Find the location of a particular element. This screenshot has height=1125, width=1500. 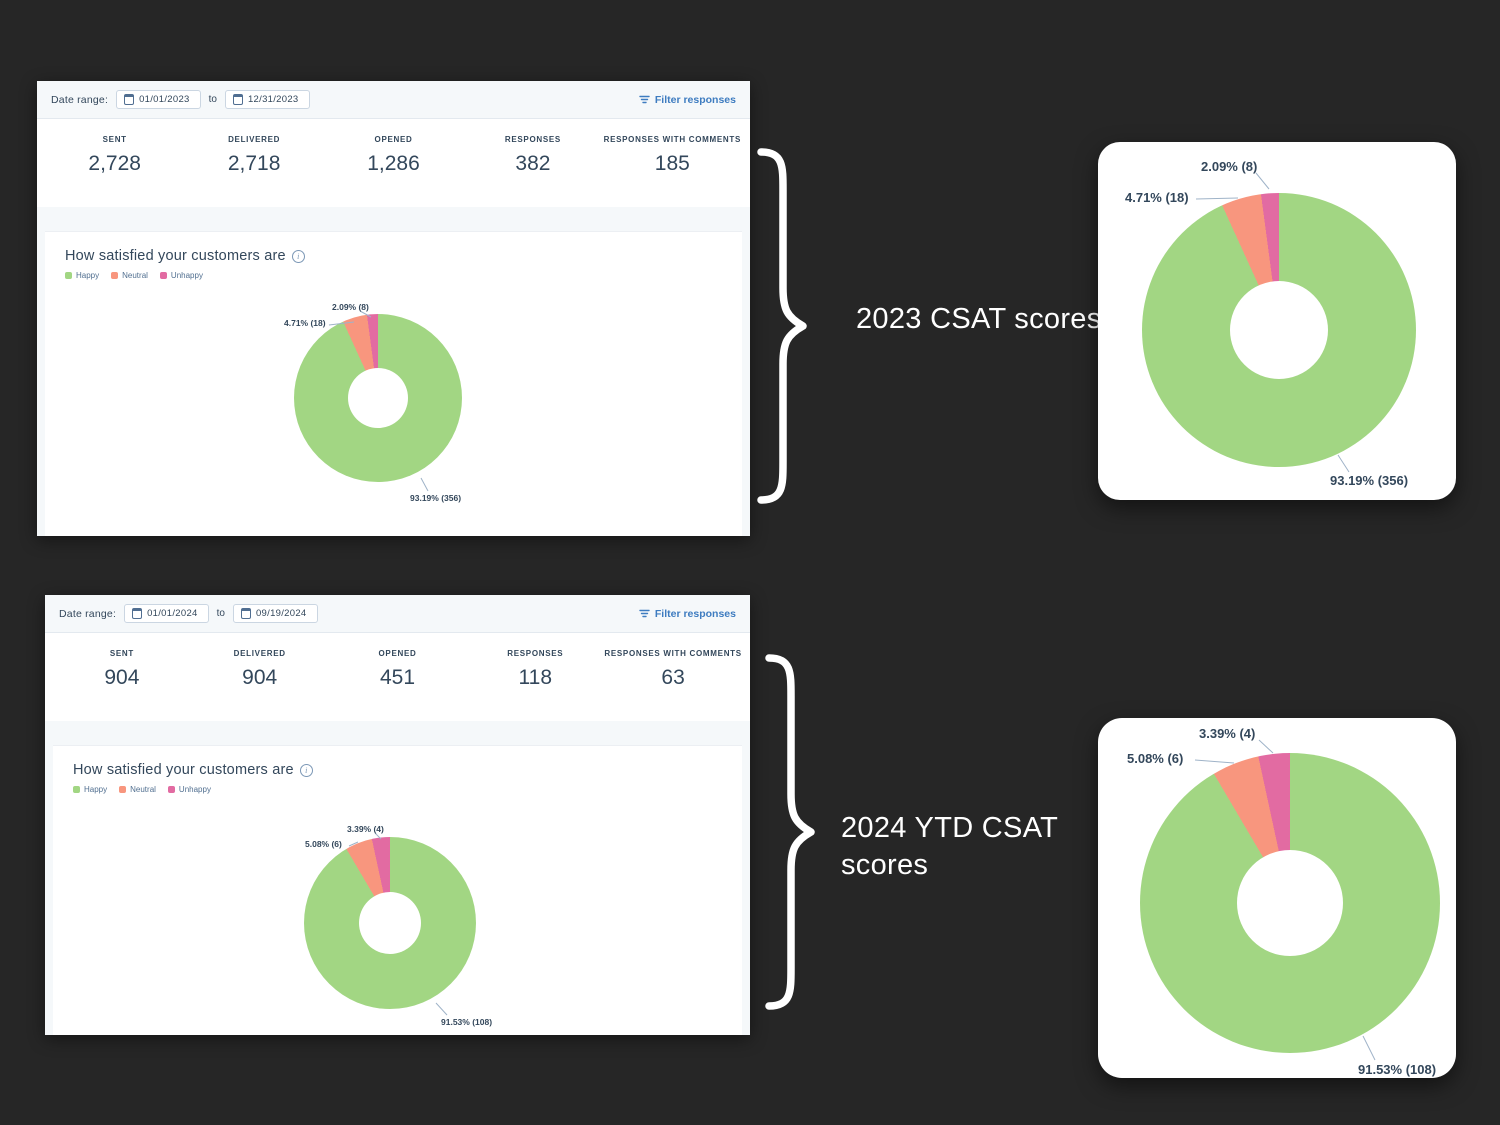

date-to-input: 12/31/2023 is located at coordinates (267, 99).